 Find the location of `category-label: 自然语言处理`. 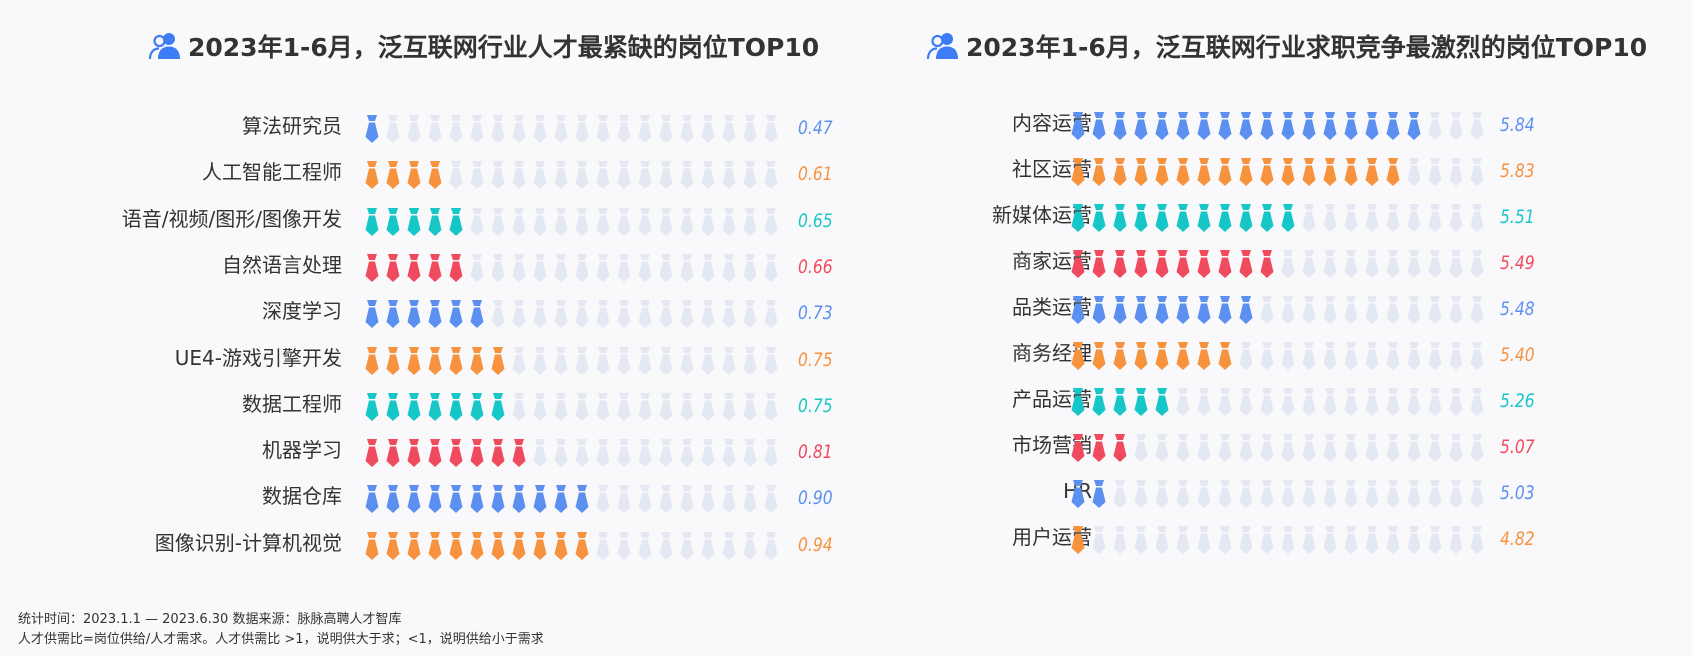

category-label: 自然语言处理 is located at coordinates (282, 264).